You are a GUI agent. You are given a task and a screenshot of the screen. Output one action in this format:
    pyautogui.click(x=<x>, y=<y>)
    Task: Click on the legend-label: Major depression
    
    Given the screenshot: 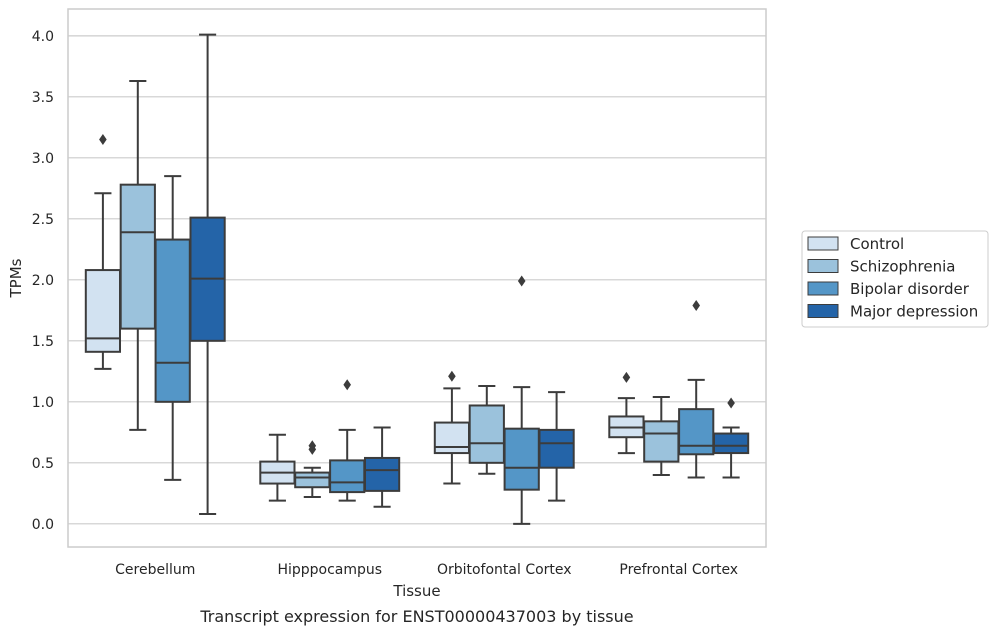 What is the action you would take?
    pyautogui.click(x=914, y=312)
    